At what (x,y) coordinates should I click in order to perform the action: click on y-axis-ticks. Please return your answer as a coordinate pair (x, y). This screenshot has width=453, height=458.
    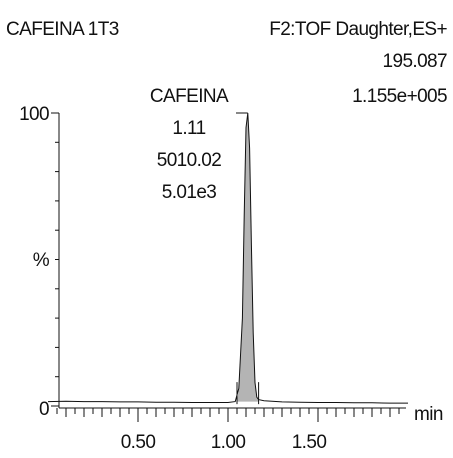
    Looking at the image, I should click on (55, 259).